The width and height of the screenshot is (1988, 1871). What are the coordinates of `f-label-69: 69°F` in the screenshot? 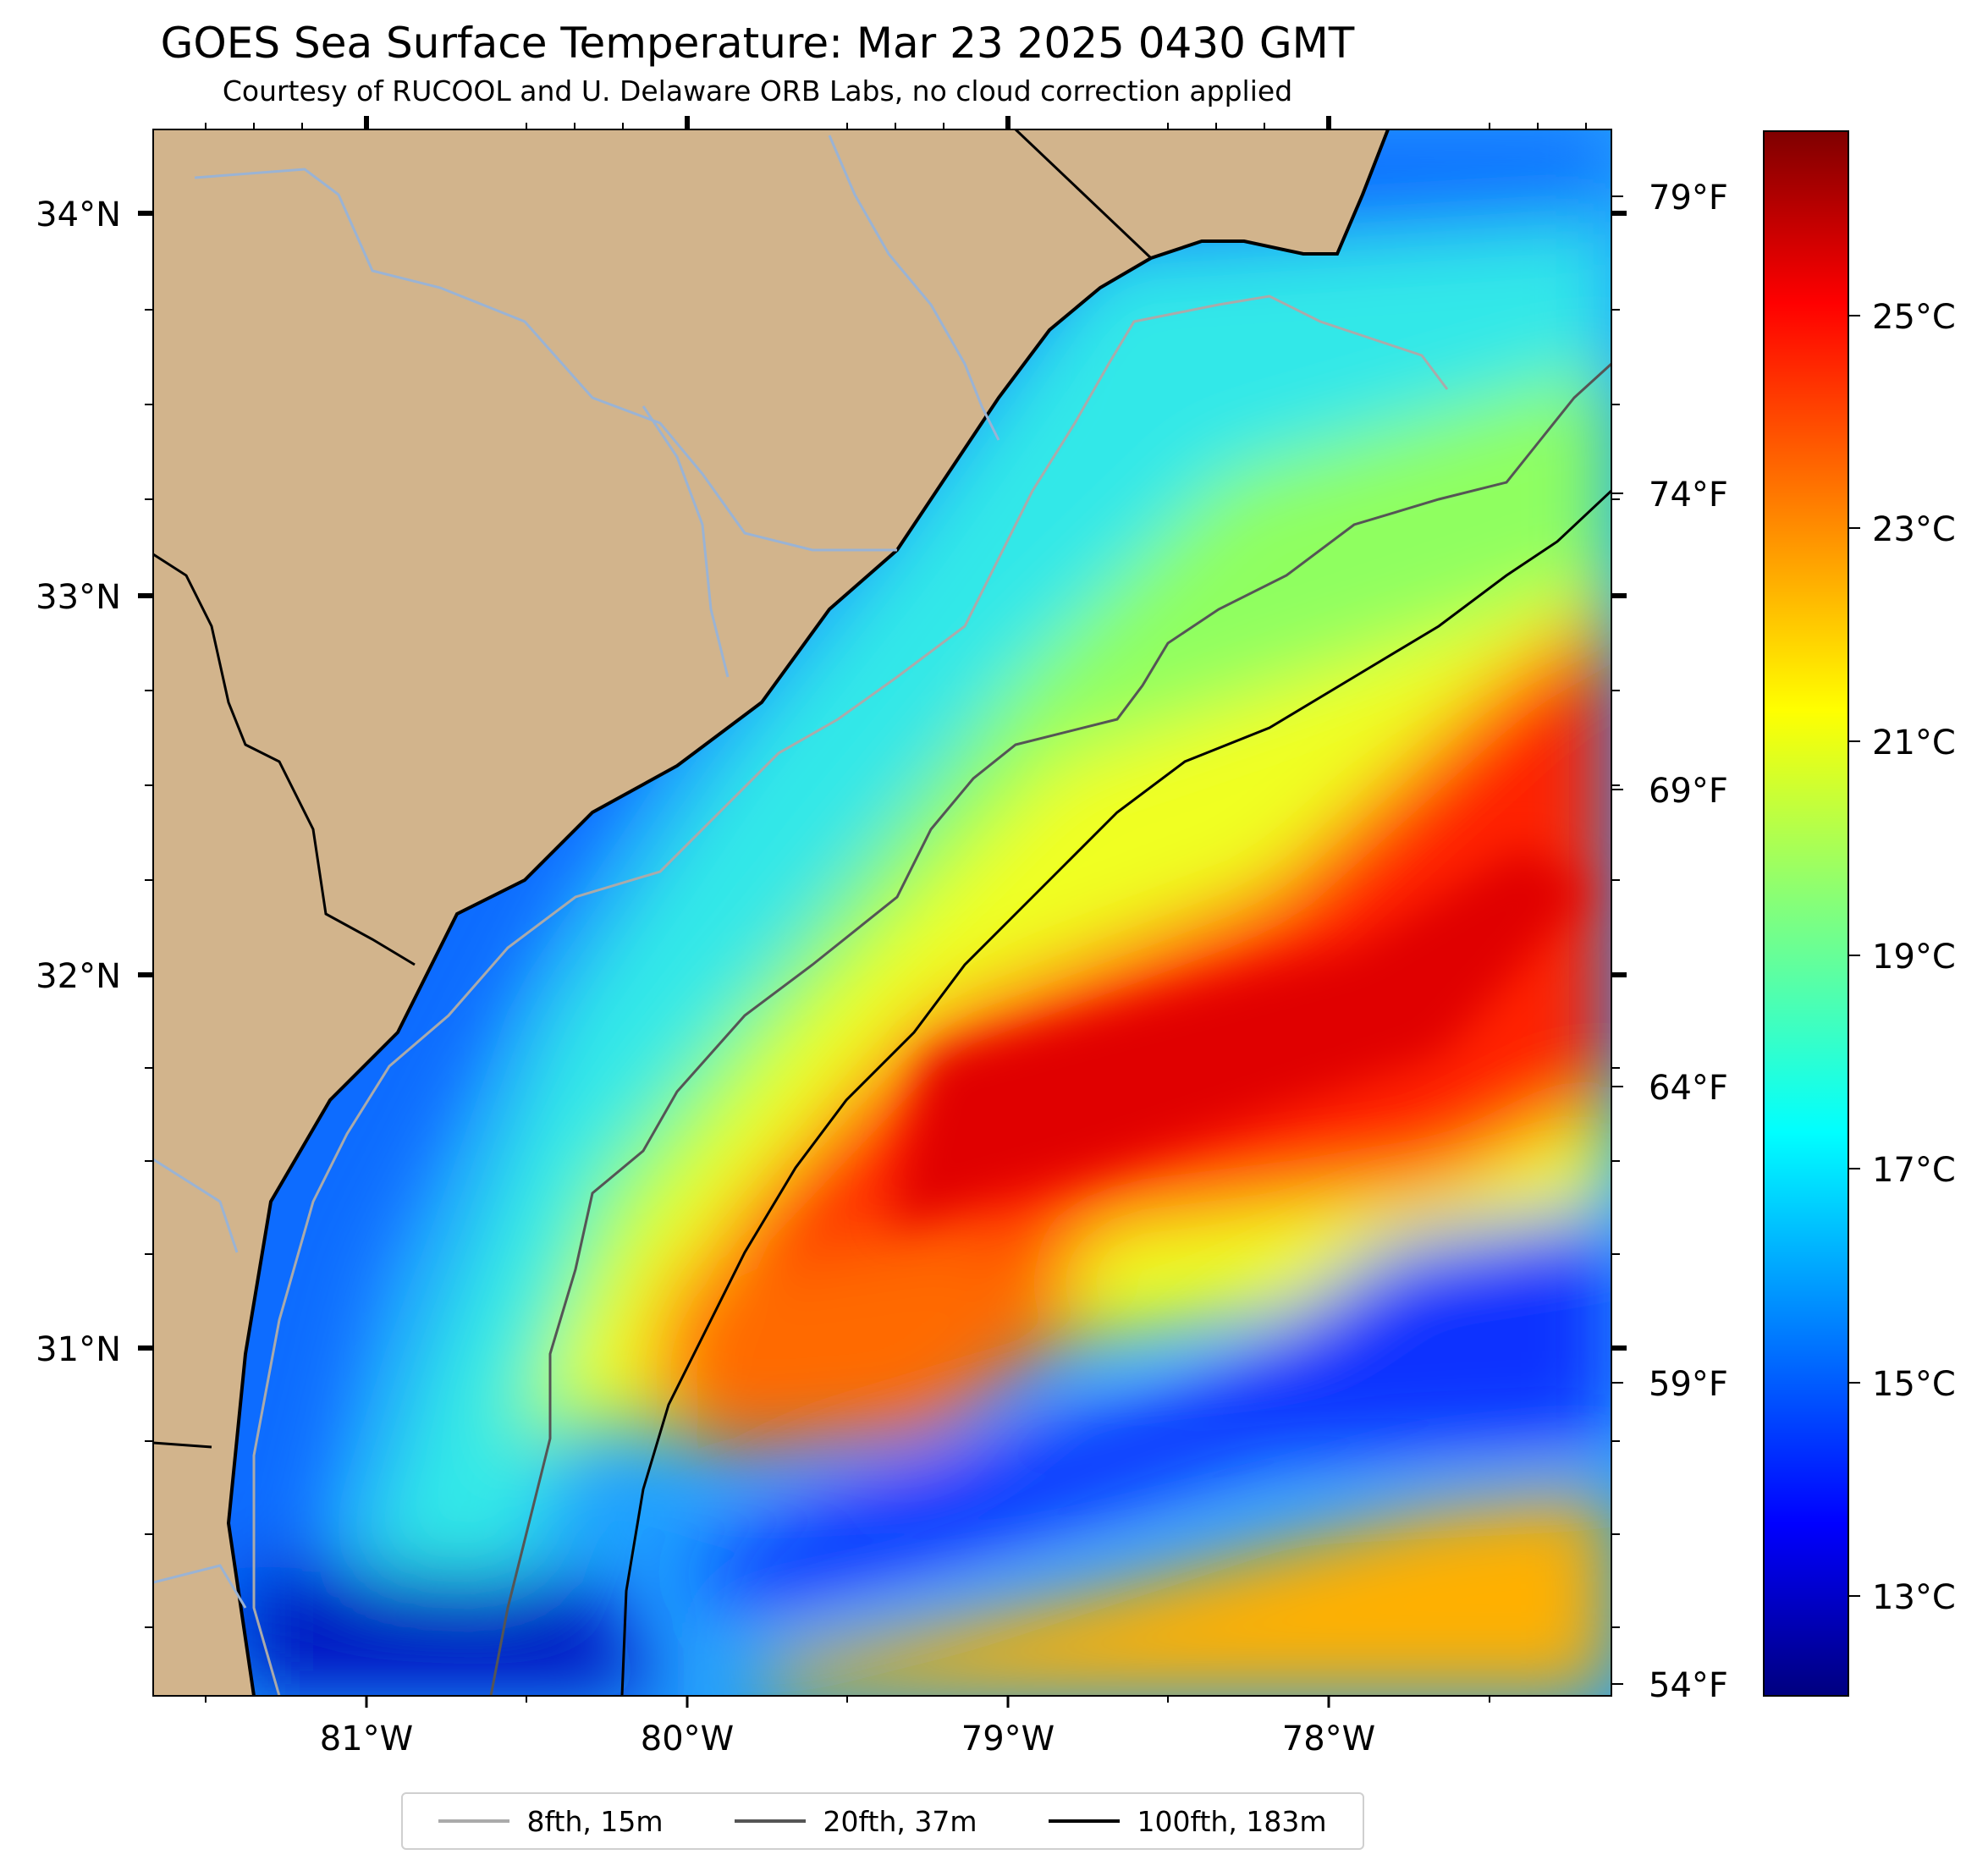 It's located at (1688, 792).